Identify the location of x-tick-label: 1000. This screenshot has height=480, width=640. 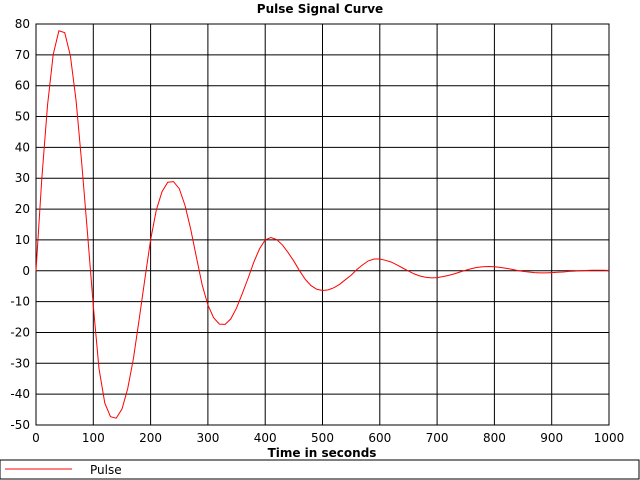
(609, 438).